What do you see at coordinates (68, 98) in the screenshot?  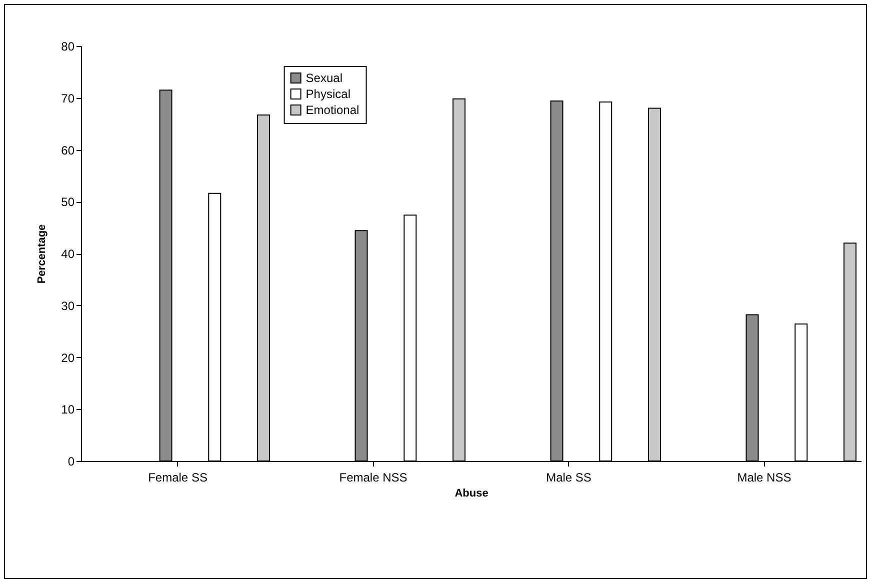 I see `y-tick-label: 70` at bounding box center [68, 98].